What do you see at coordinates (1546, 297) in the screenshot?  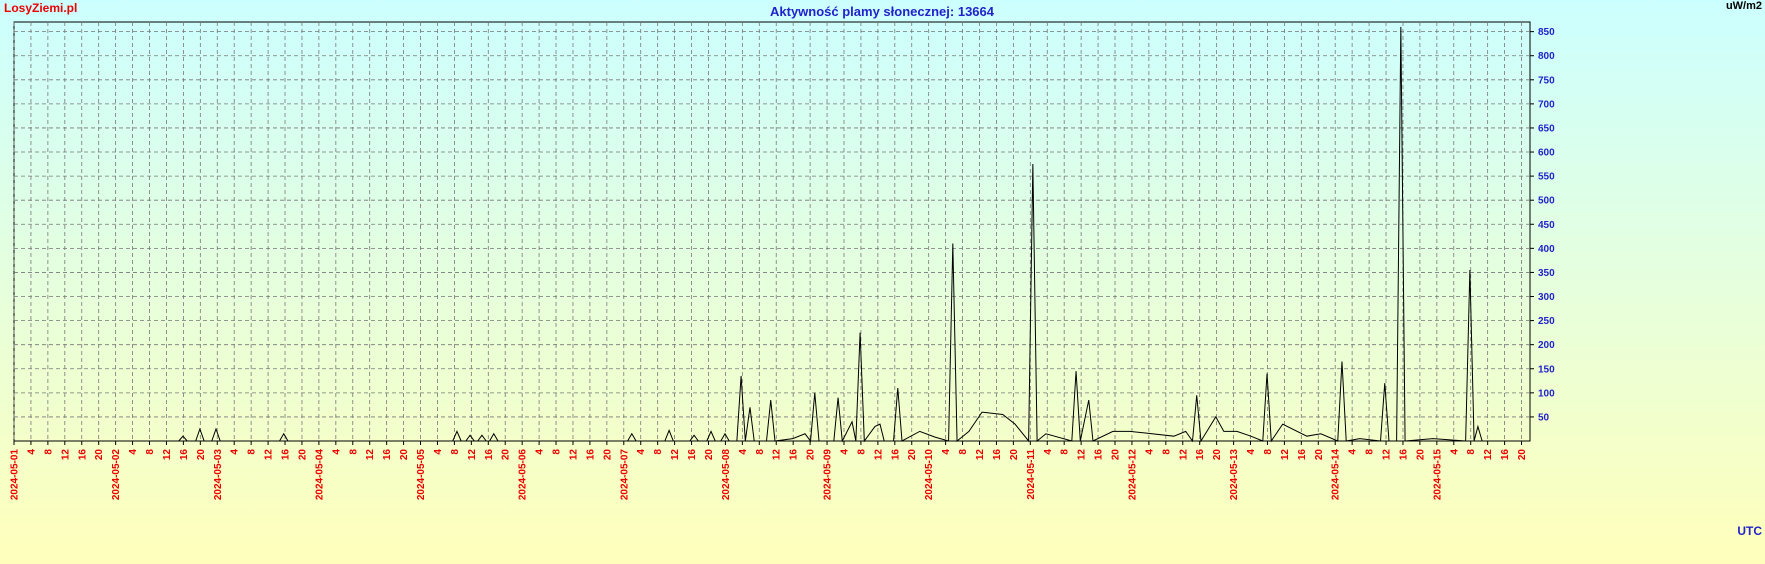 I see `y-tick-label: 300` at bounding box center [1546, 297].